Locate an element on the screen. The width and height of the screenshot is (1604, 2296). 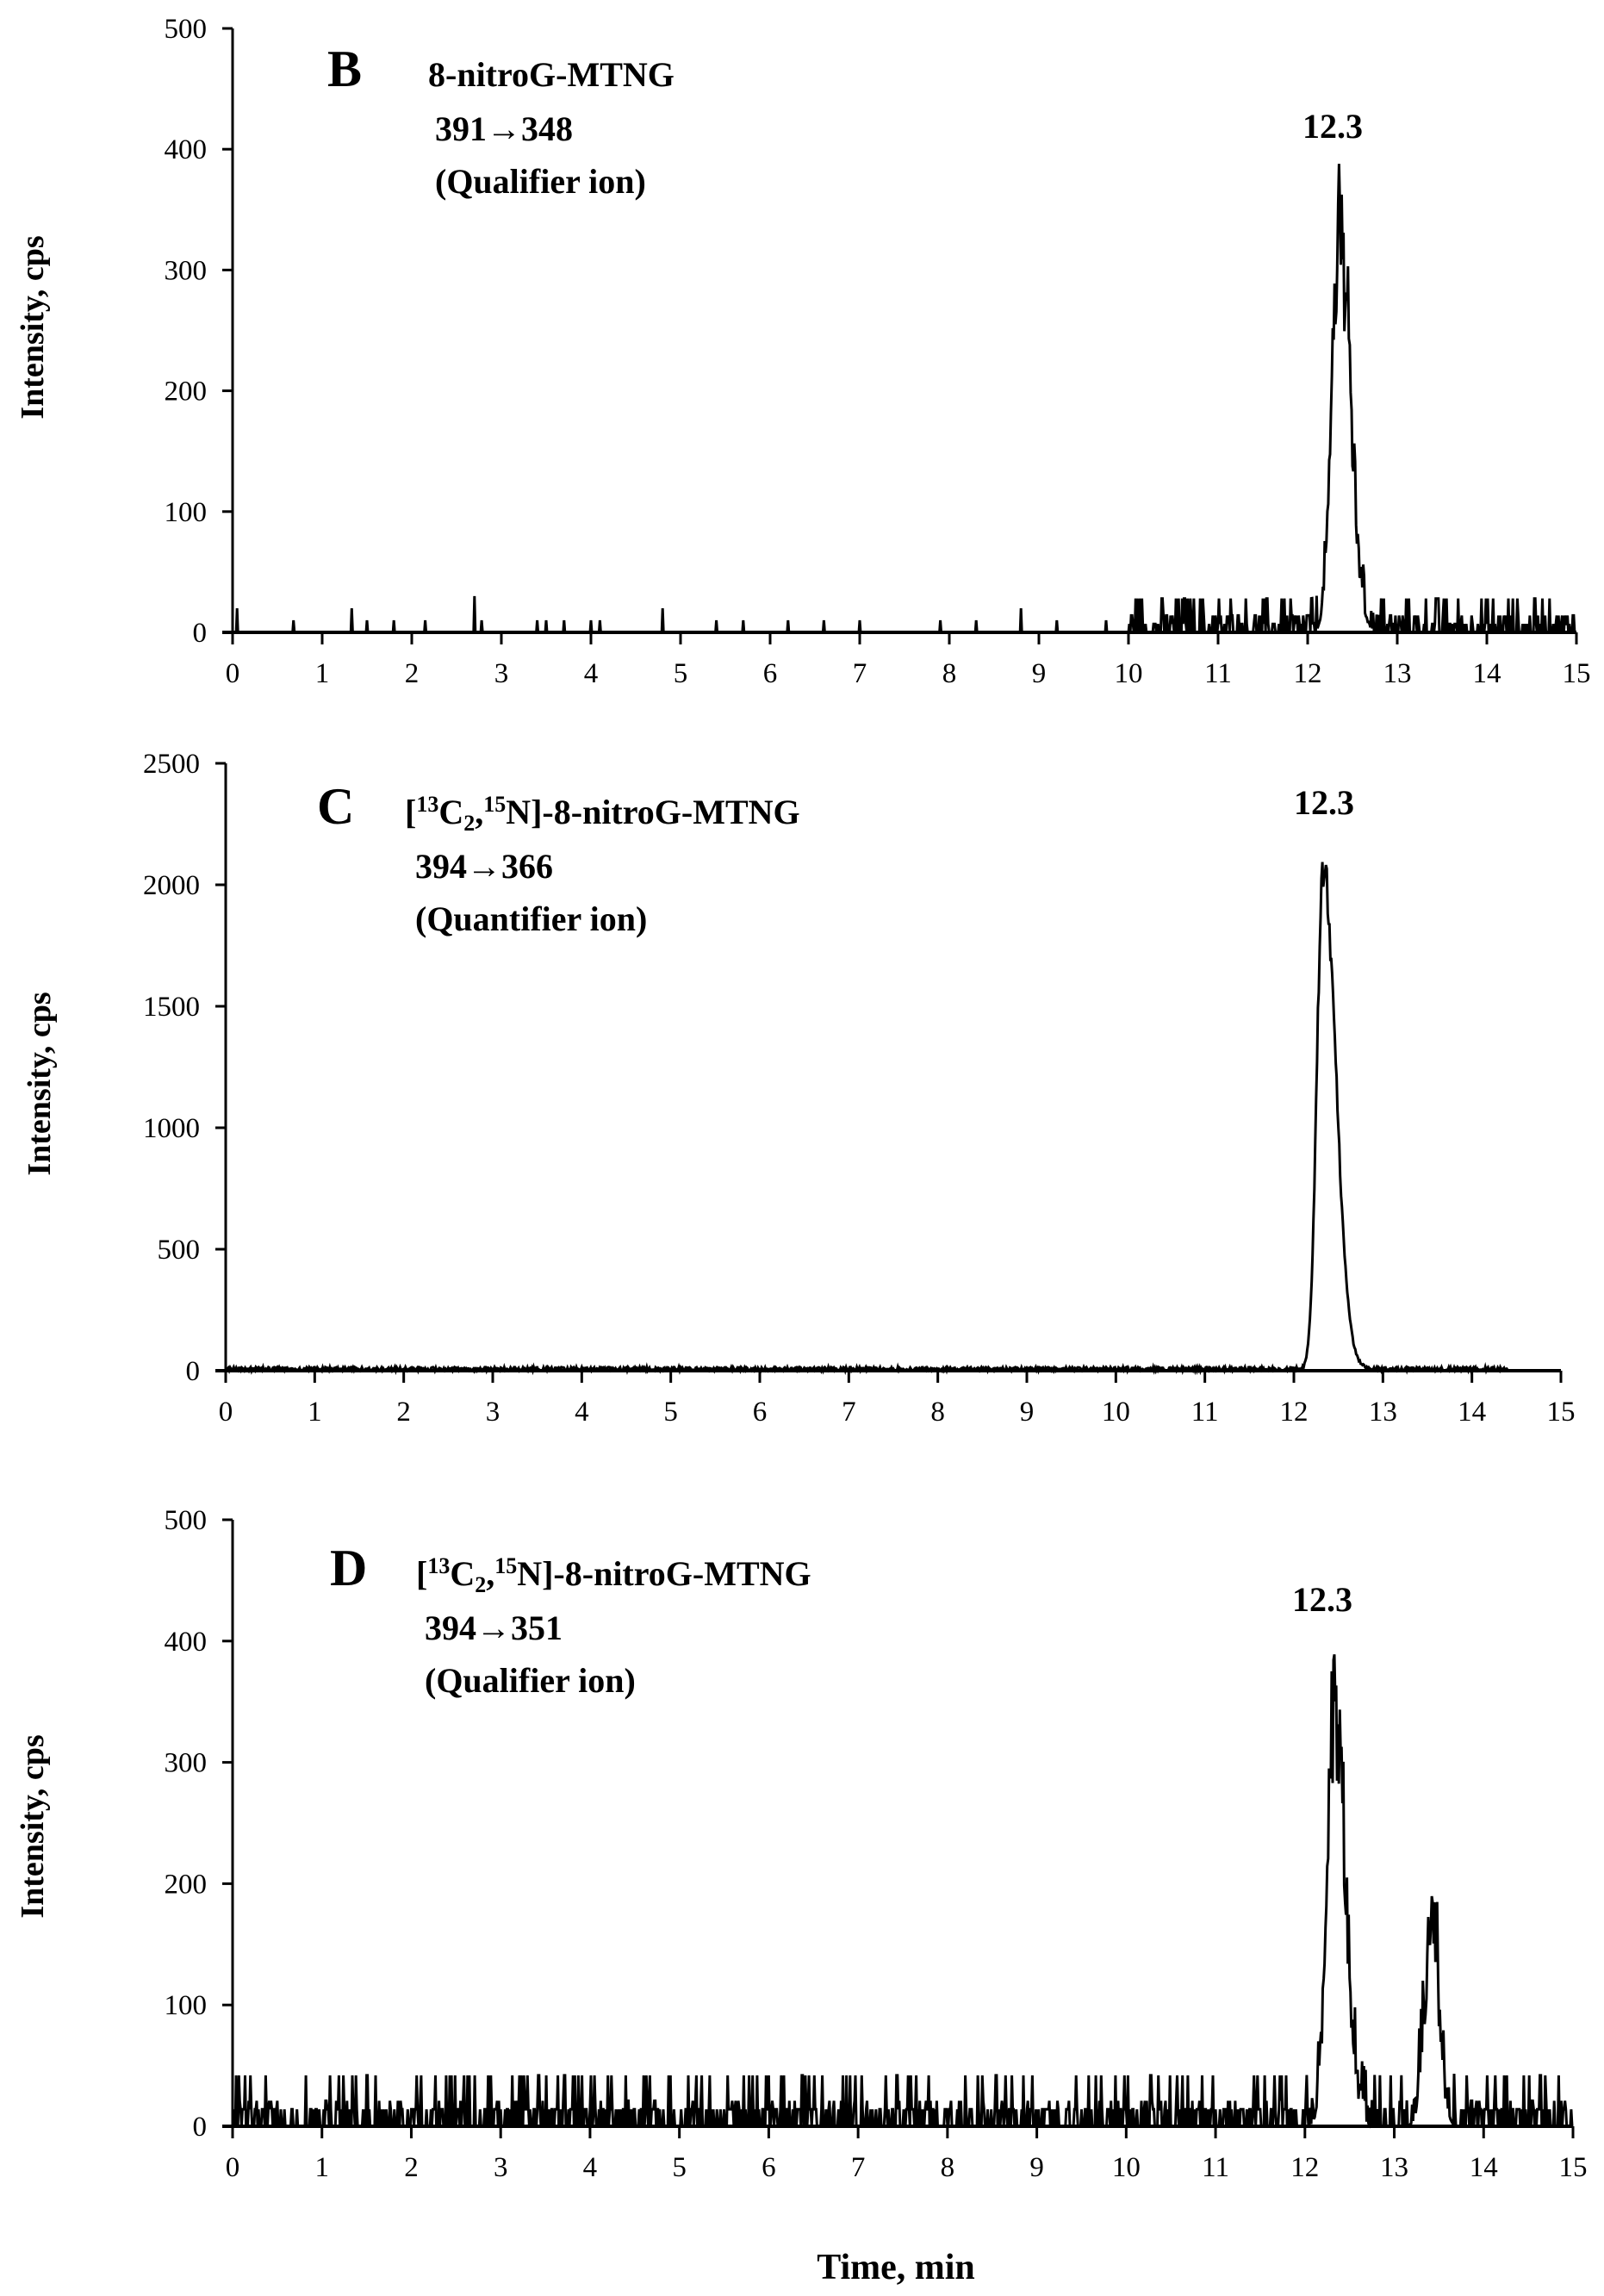
panel-c-peak-label: 12.3 is located at coordinates (1324, 803).